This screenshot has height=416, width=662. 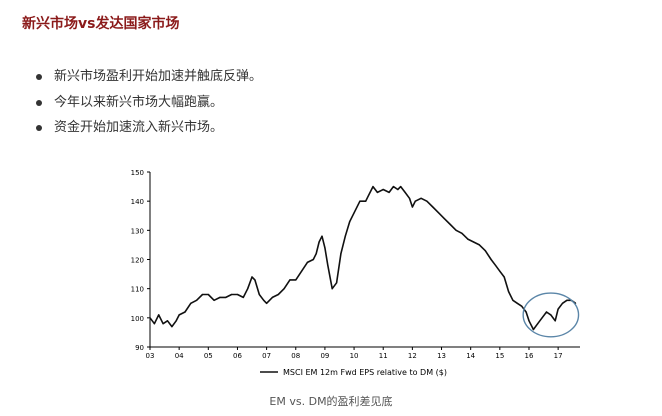 What do you see at coordinates (499, 356) in the screenshot?
I see `x-tick-label: 15` at bounding box center [499, 356].